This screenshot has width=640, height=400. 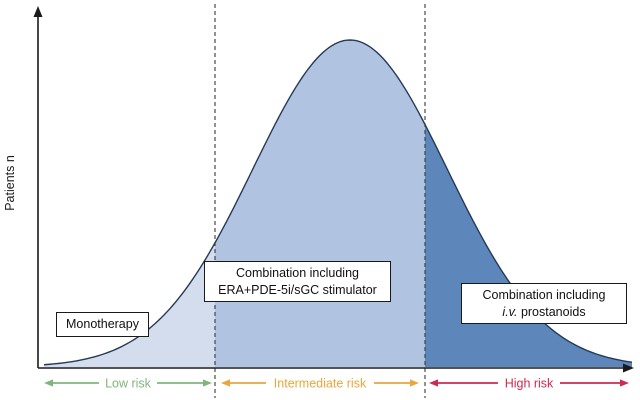 I want to click on combination-prostanoids-line2: i.v. prostanoids, so click(x=544, y=312).